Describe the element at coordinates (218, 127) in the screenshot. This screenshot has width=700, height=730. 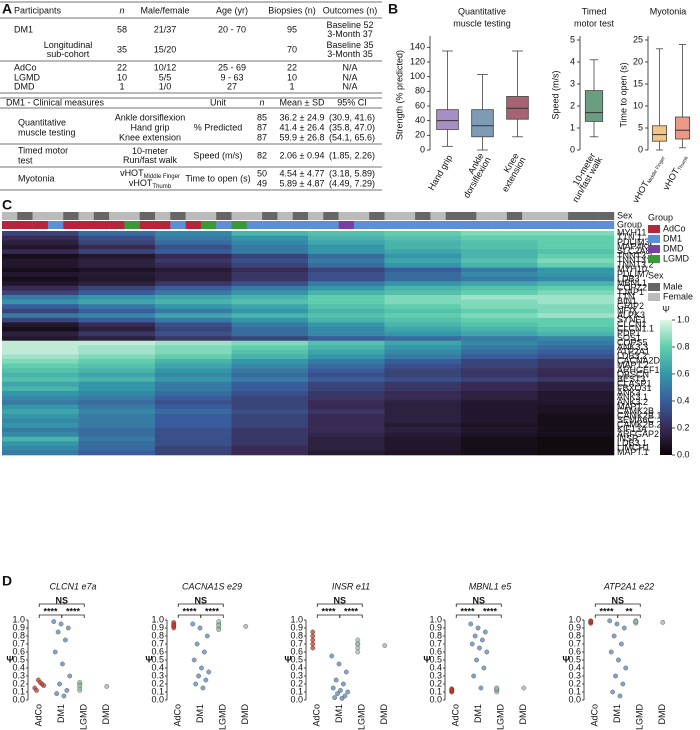
I see `unit-label: % Predicted` at that location.